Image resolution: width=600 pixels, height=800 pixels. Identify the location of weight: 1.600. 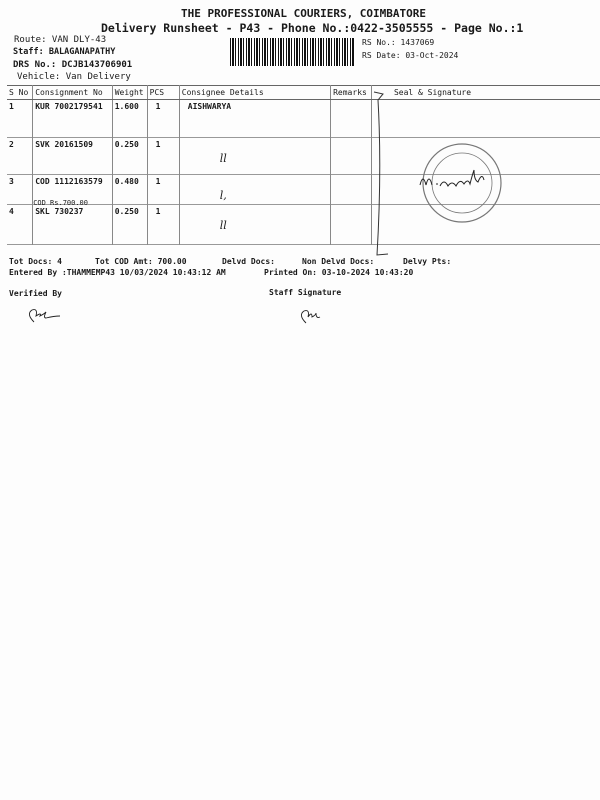
(129, 118).